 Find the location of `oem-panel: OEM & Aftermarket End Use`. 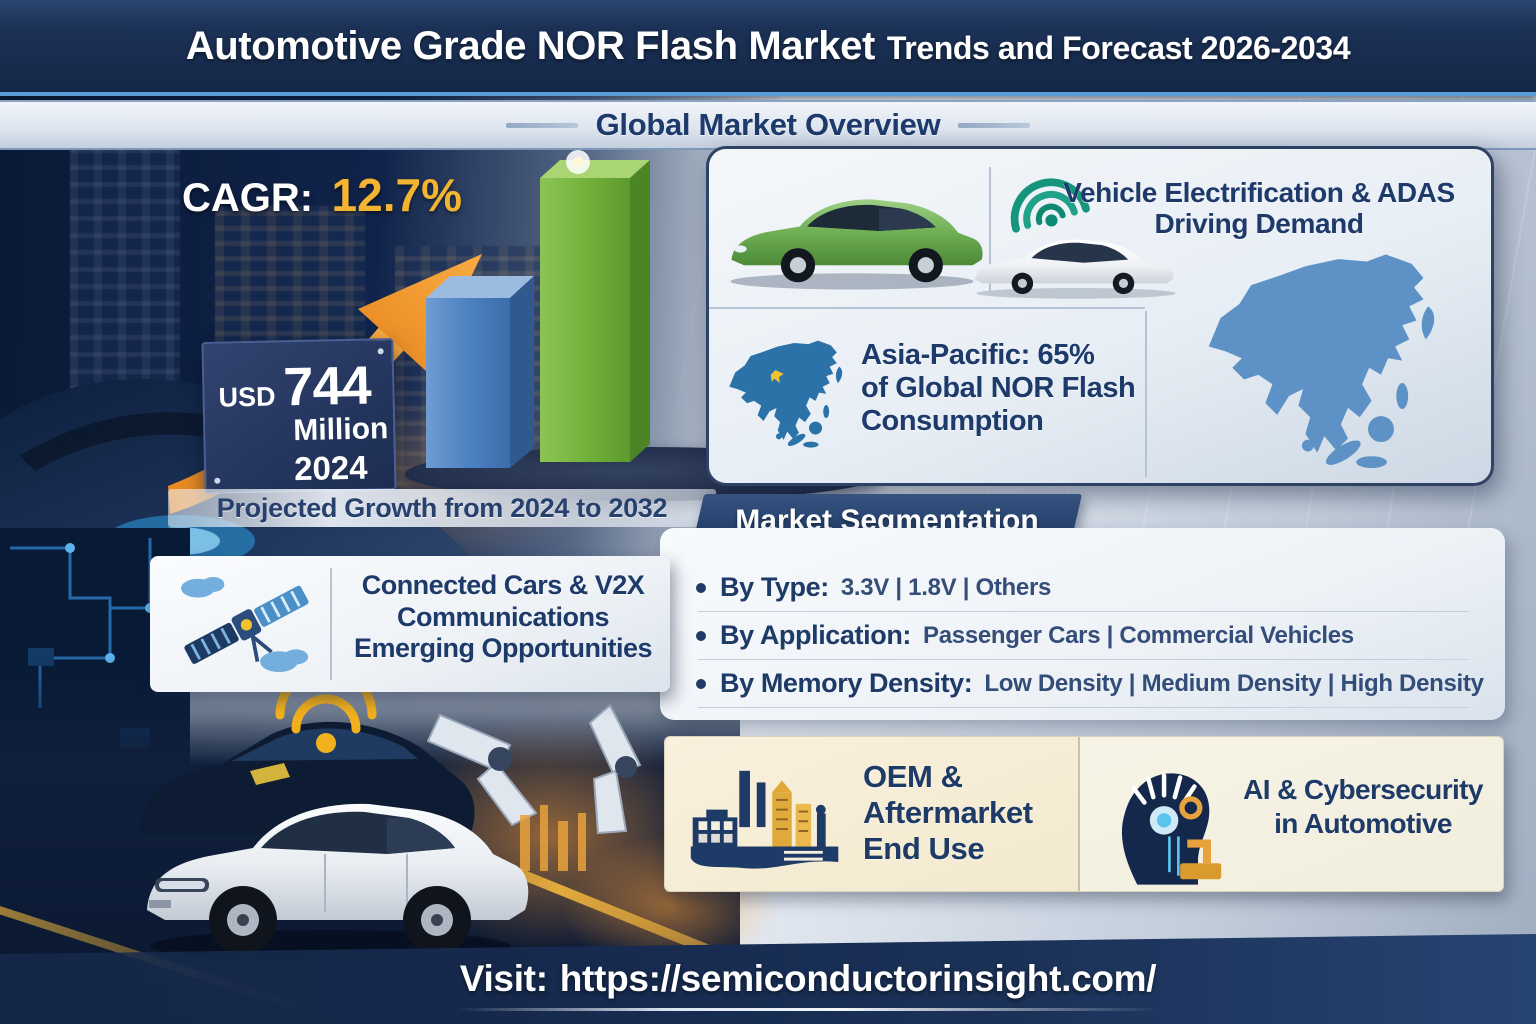

oem-panel: OEM & Aftermarket End Use is located at coordinates (871, 814).